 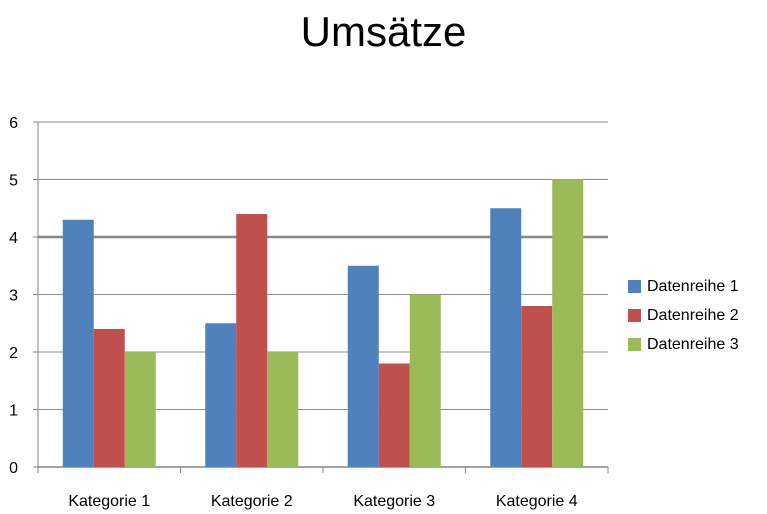 I want to click on legend: Datenreihe 1 Datenreihe 2 Datenreihe 3, so click(x=683, y=315).